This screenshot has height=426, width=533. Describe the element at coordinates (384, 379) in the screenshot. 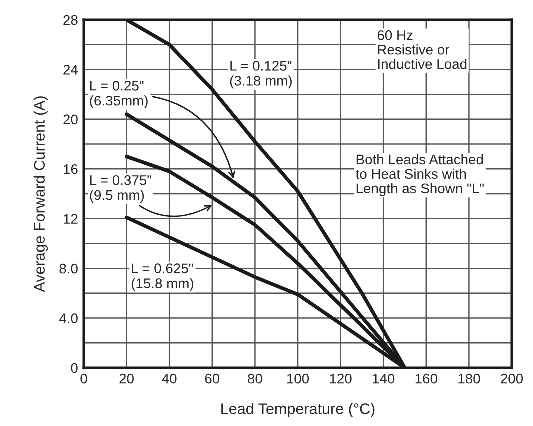

I see `x-tick-label: 140` at that location.